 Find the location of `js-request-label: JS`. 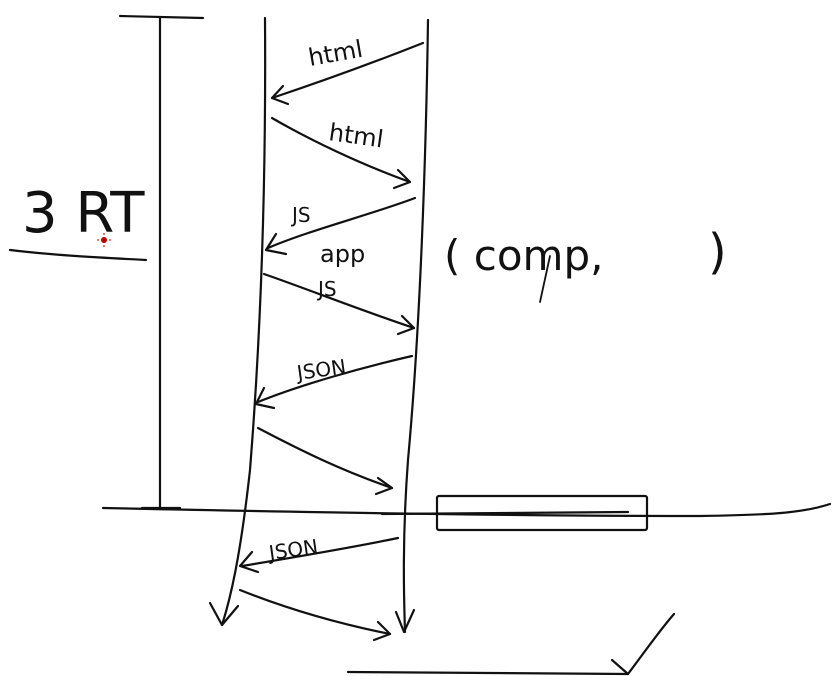

js-request-label: JS is located at coordinates (326, 289).